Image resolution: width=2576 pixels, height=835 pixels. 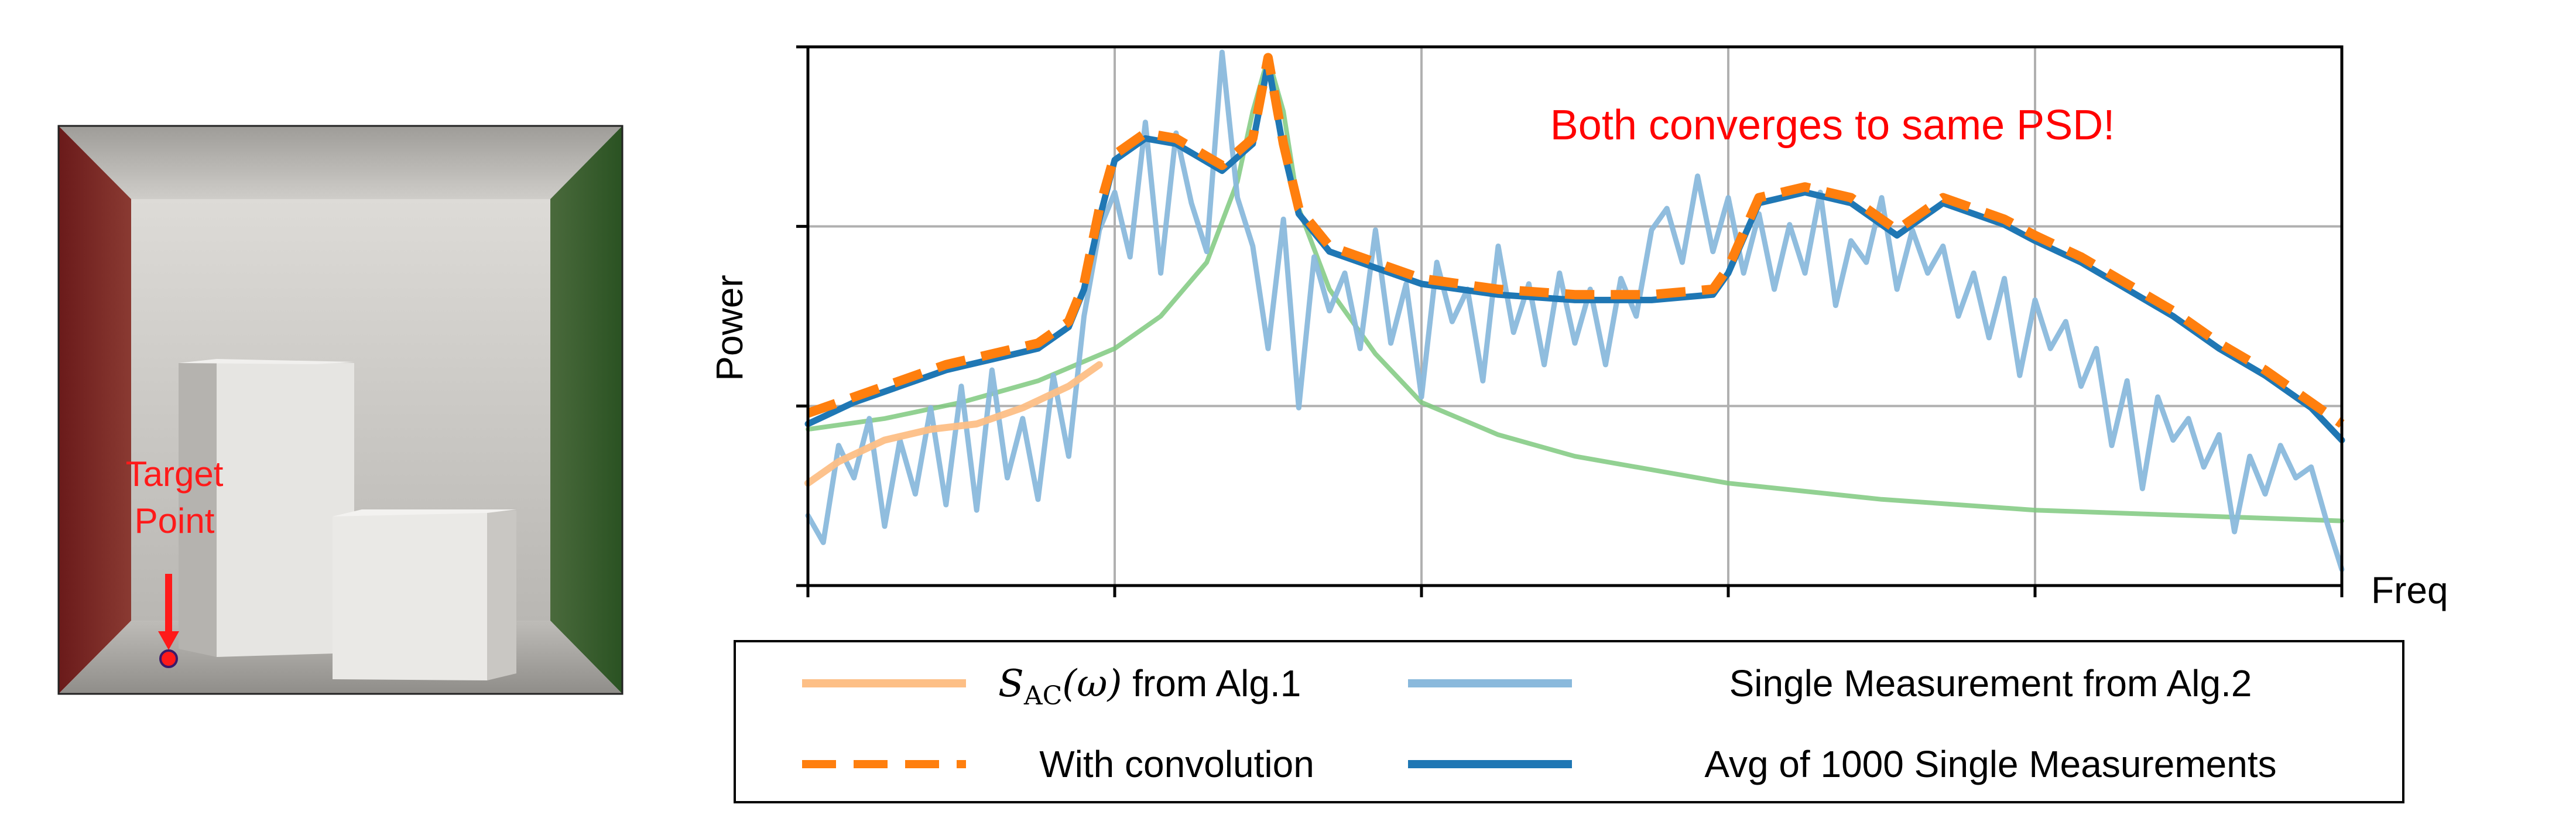 What do you see at coordinates (95, 410) in the screenshot?
I see `left-wall` at bounding box center [95, 410].